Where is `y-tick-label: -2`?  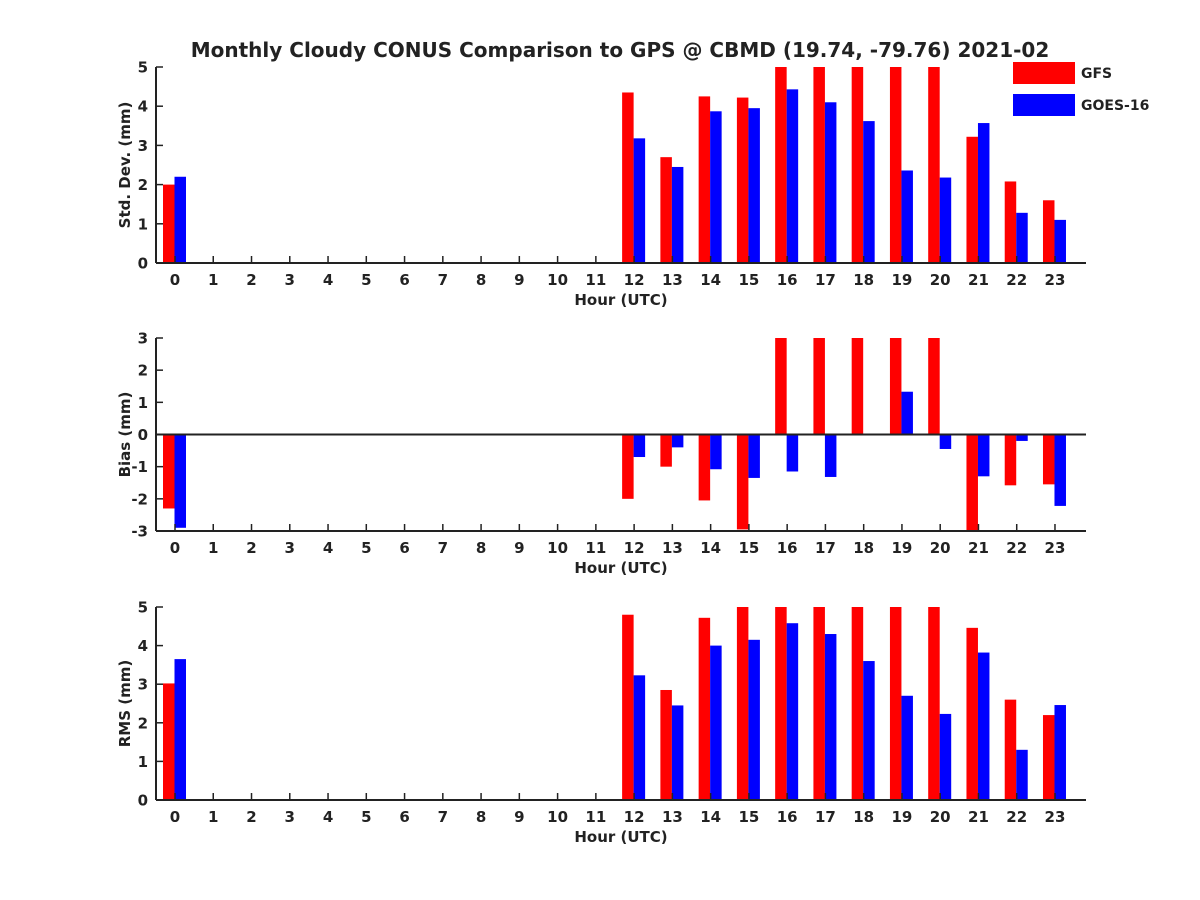 y-tick-label: -2 is located at coordinates (139, 499).